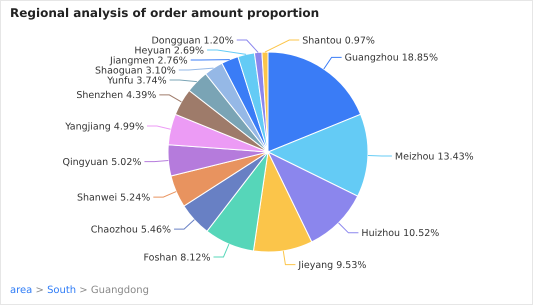 The width and height of the screenshot is (533, 305). I want to click on text: area > South > Guangdong, so click(79, 290).